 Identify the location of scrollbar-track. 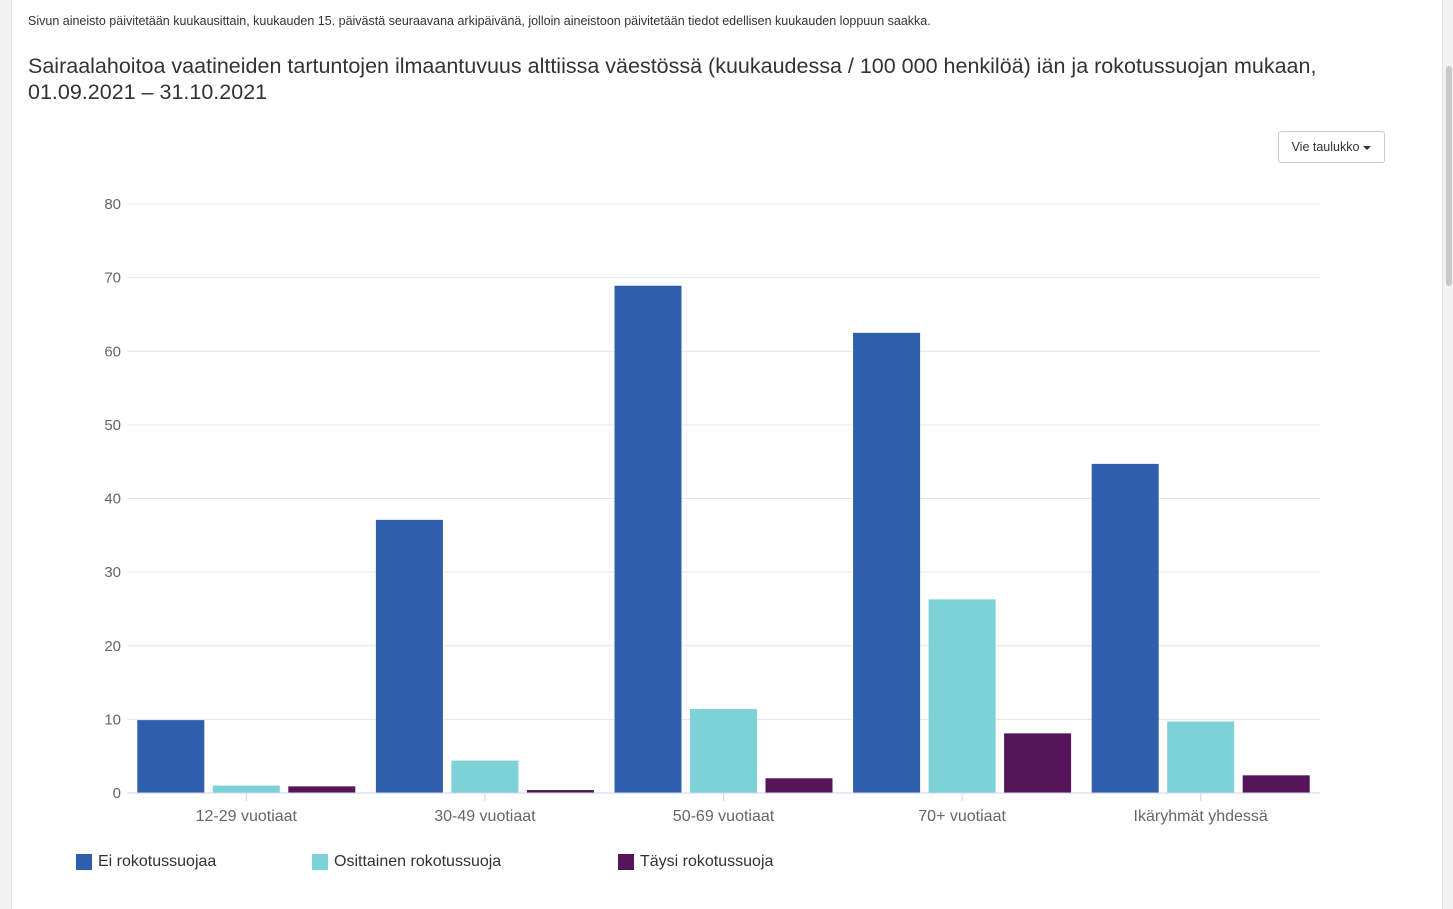
(1447, 454).